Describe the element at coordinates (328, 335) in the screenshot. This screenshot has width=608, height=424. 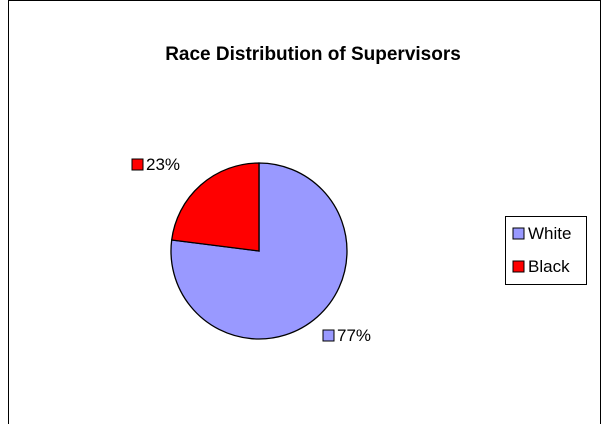
I see `data-label-white-swatch` at that location.